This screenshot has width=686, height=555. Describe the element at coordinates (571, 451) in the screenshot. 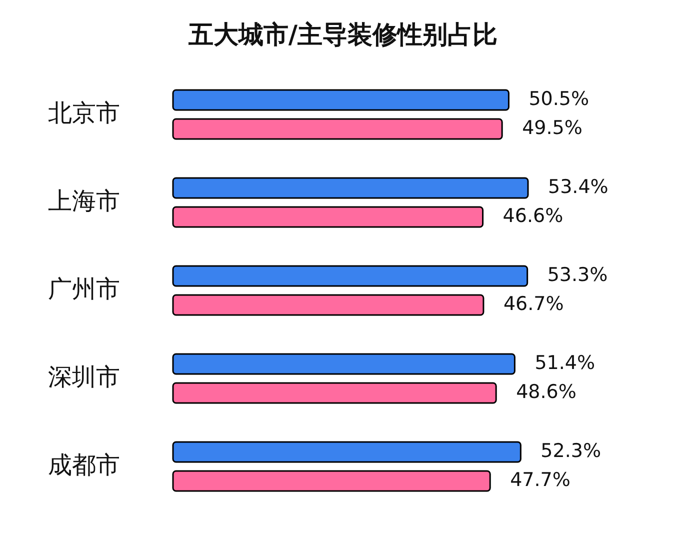

I see `data-label: 52.3%` at that location.